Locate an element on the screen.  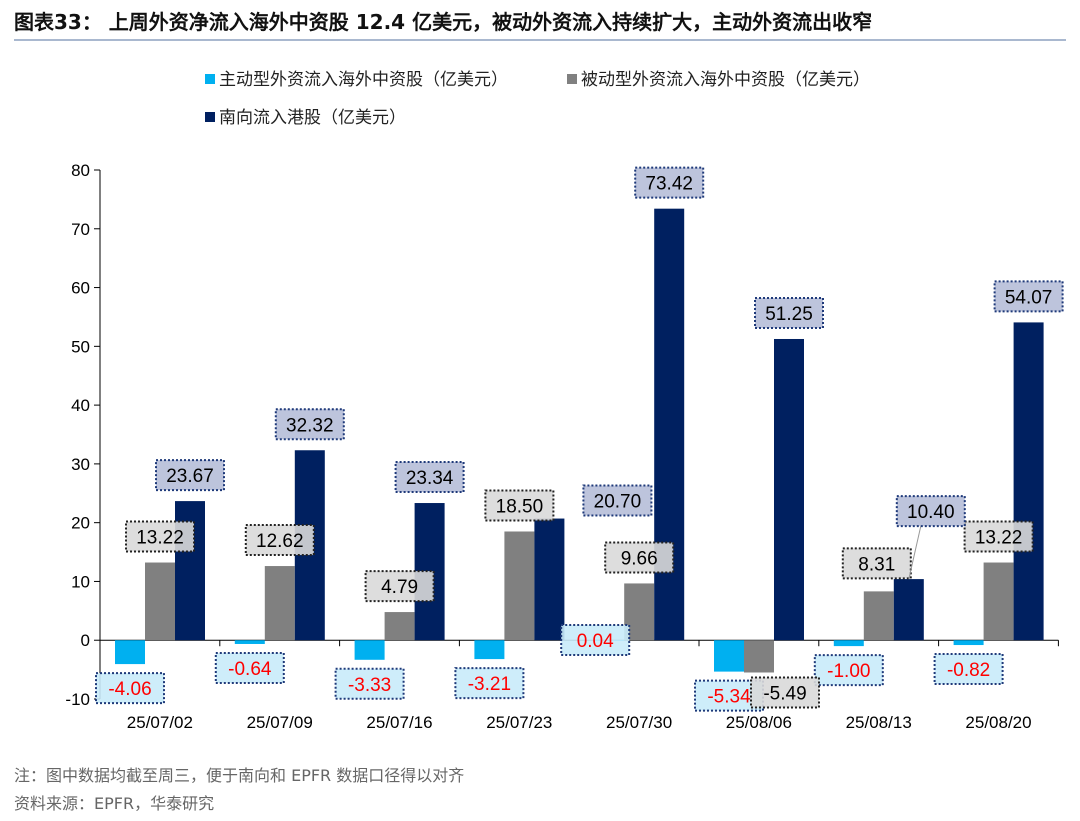
x-tick-label: 25/07/02 is located at coordinates (160, 722).